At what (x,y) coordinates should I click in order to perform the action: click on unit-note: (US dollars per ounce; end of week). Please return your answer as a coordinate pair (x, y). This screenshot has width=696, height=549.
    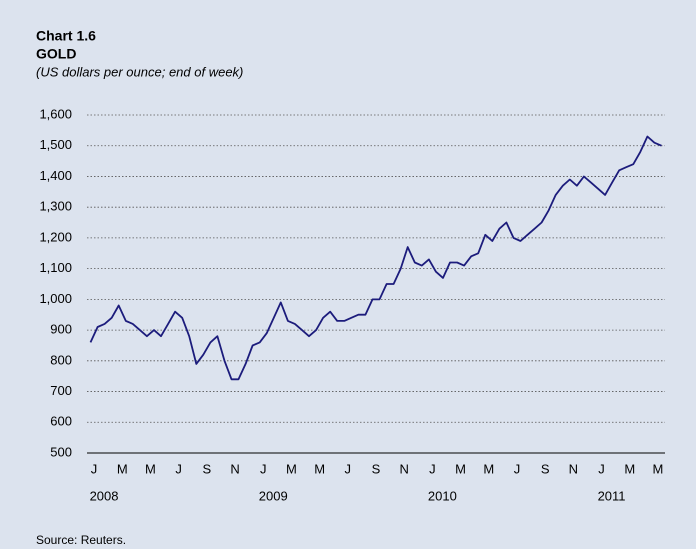
    Looking at the image, I should click on (139, 71).